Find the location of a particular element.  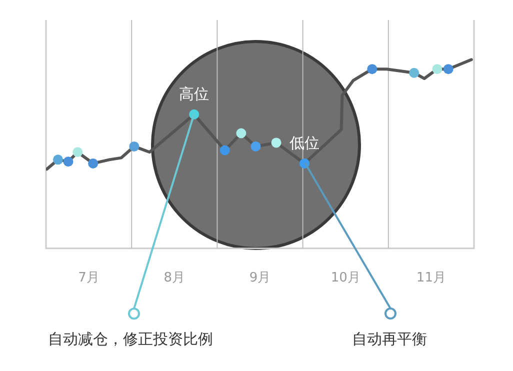

x-tick-label: 9月 is located at coordinates (260, 278).